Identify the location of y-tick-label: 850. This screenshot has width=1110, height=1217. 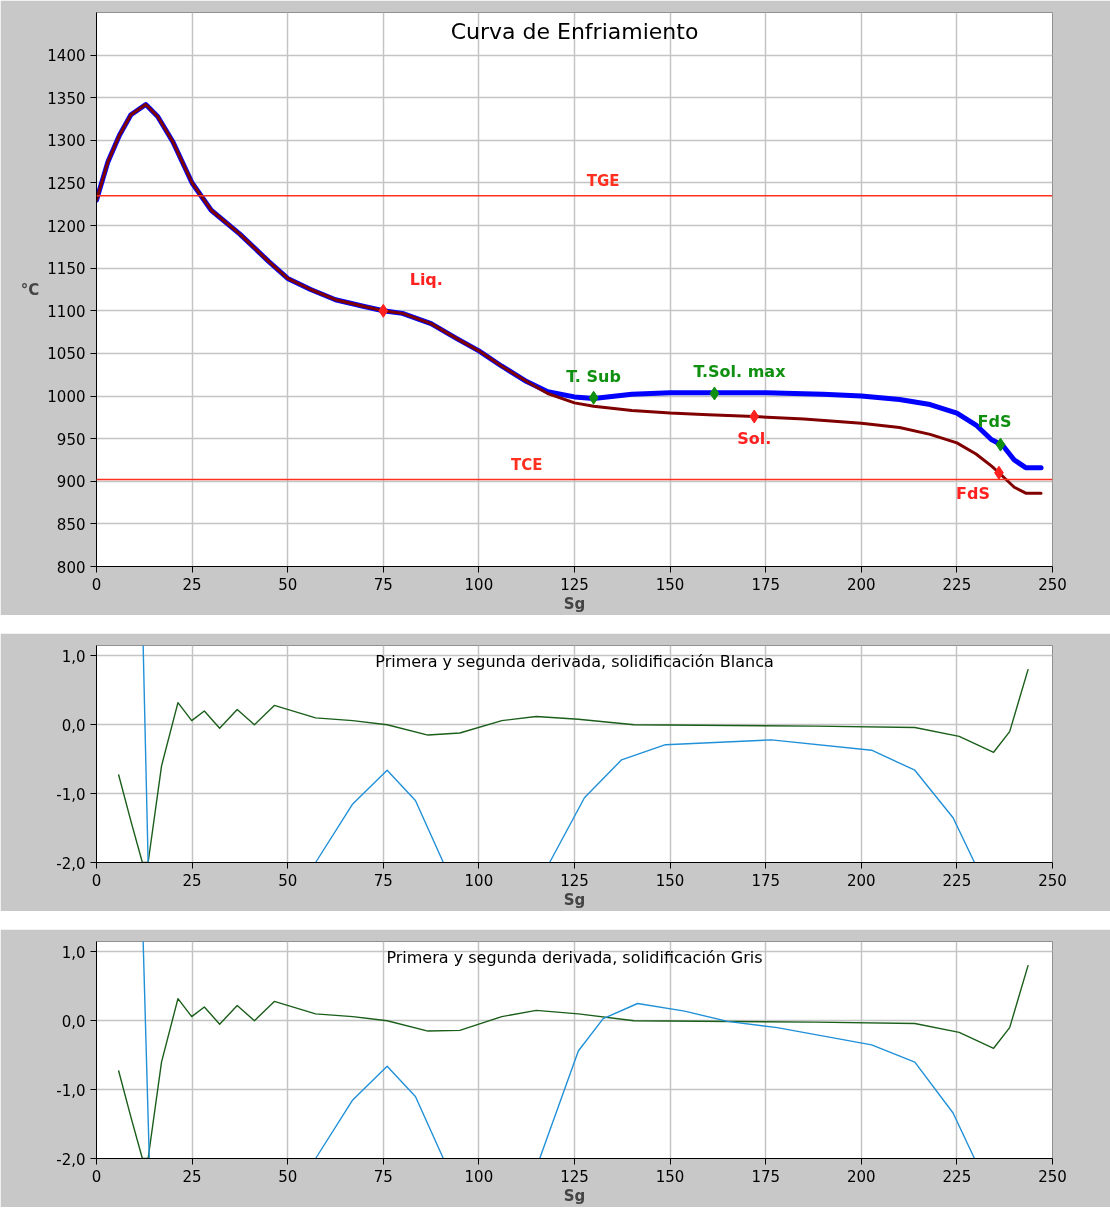
(71, 524).